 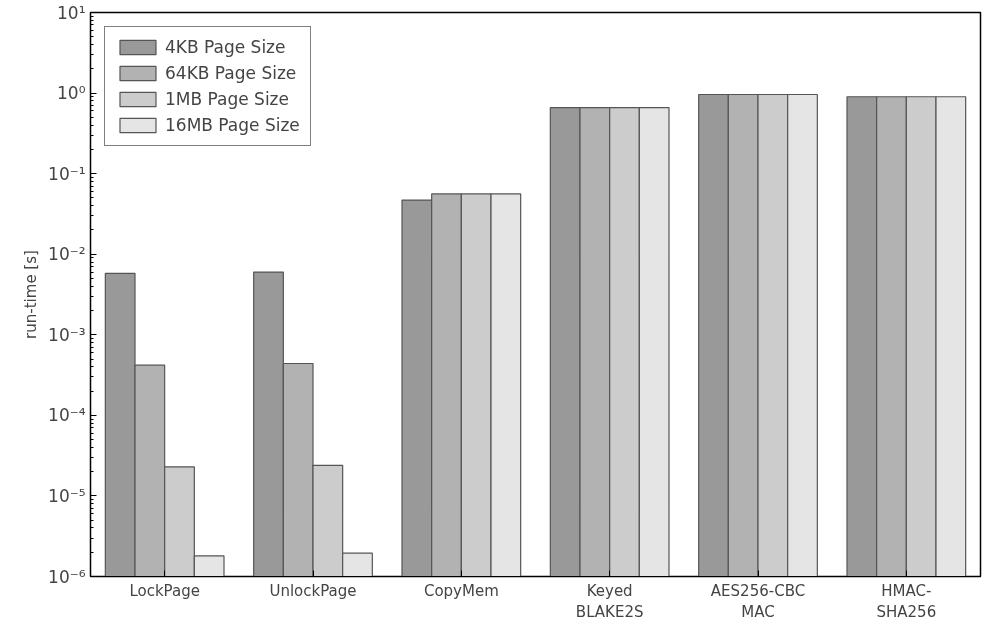 I want to click on y-tick-label: 10⁰, so click(x=71, y=93).